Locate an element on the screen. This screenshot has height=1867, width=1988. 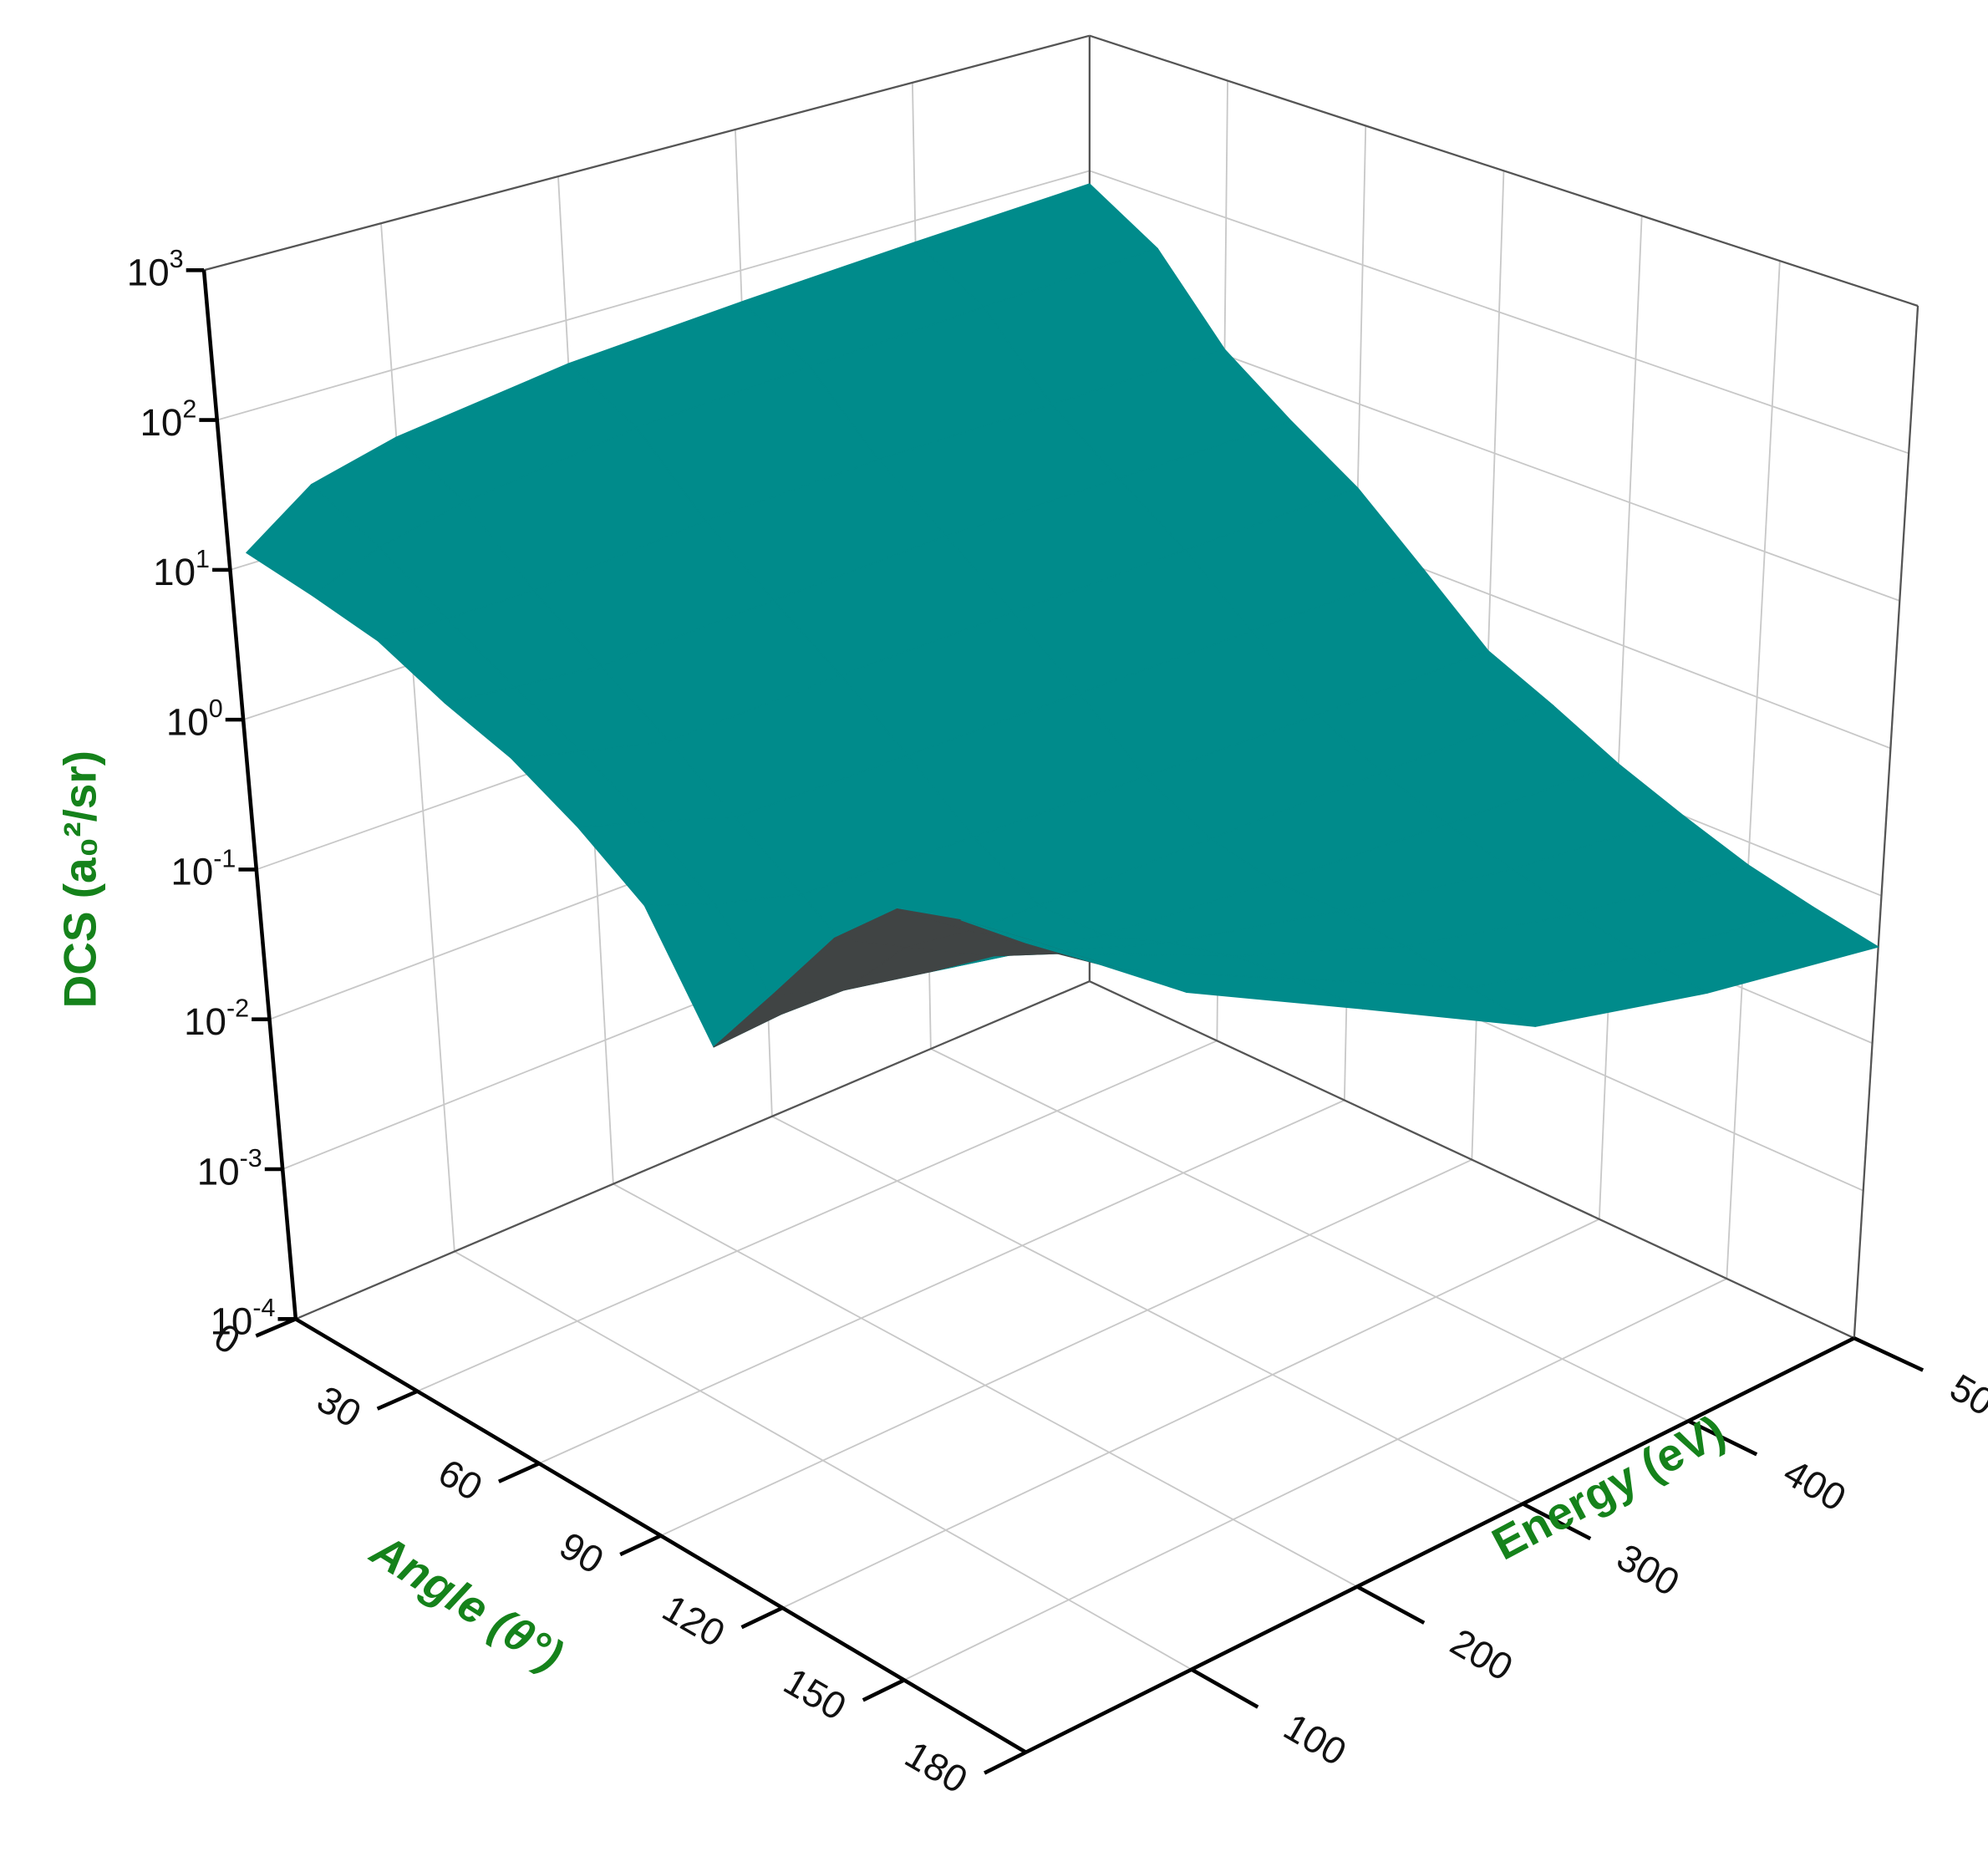
z-tick-exponent: 1 is located at coordinates (203, 559).